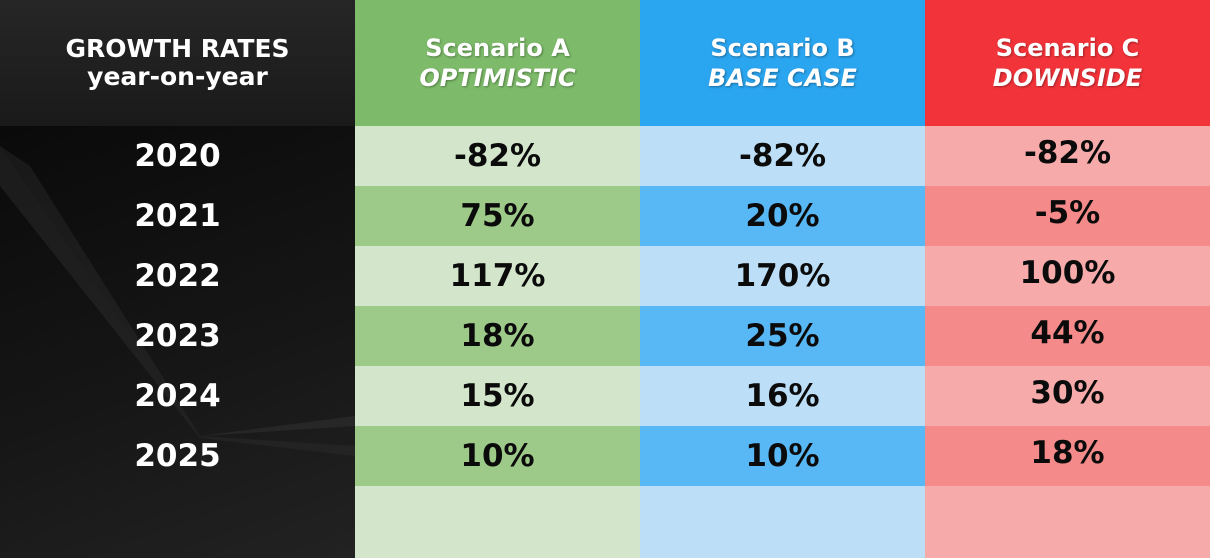 This screenshot has height=558, width=1210. Describe the element at coordinates (177, 522) in the screenshot. I see `footer-year-blank` at that location.